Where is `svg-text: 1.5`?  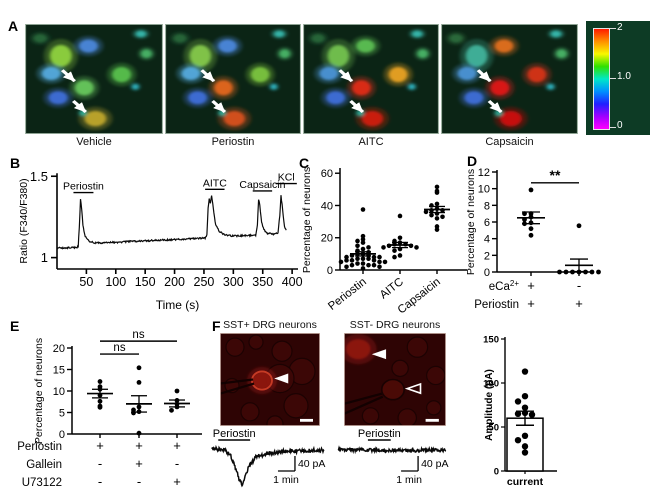 svg-text: 1.5 is located at coordinates (39, 176).